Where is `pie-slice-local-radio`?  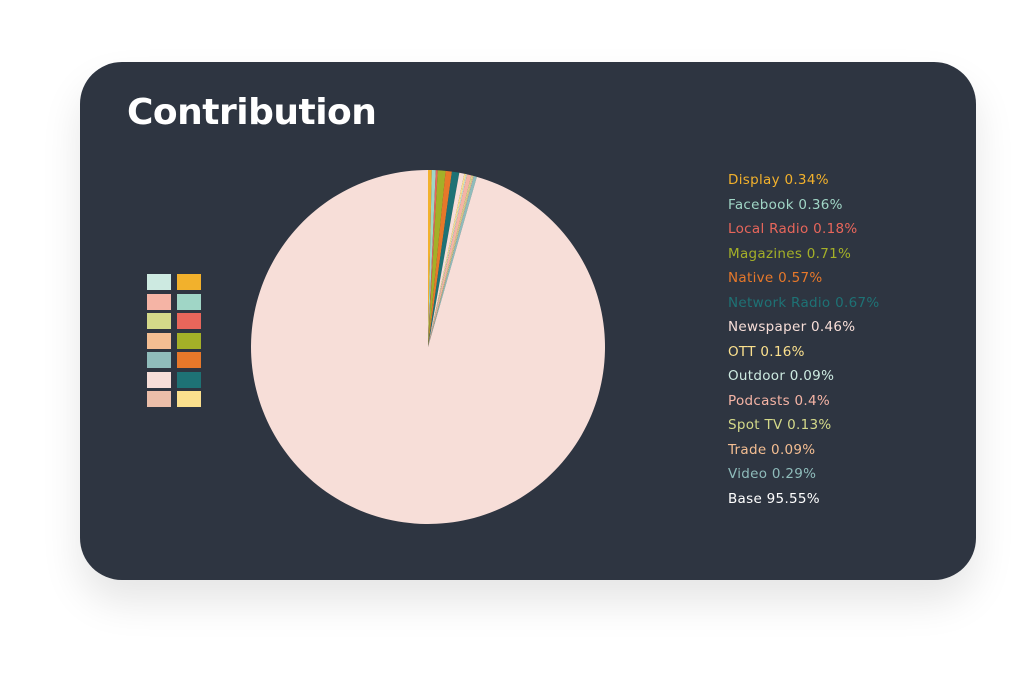
pie-slice-local-radio is located at coordinates (433, 258).